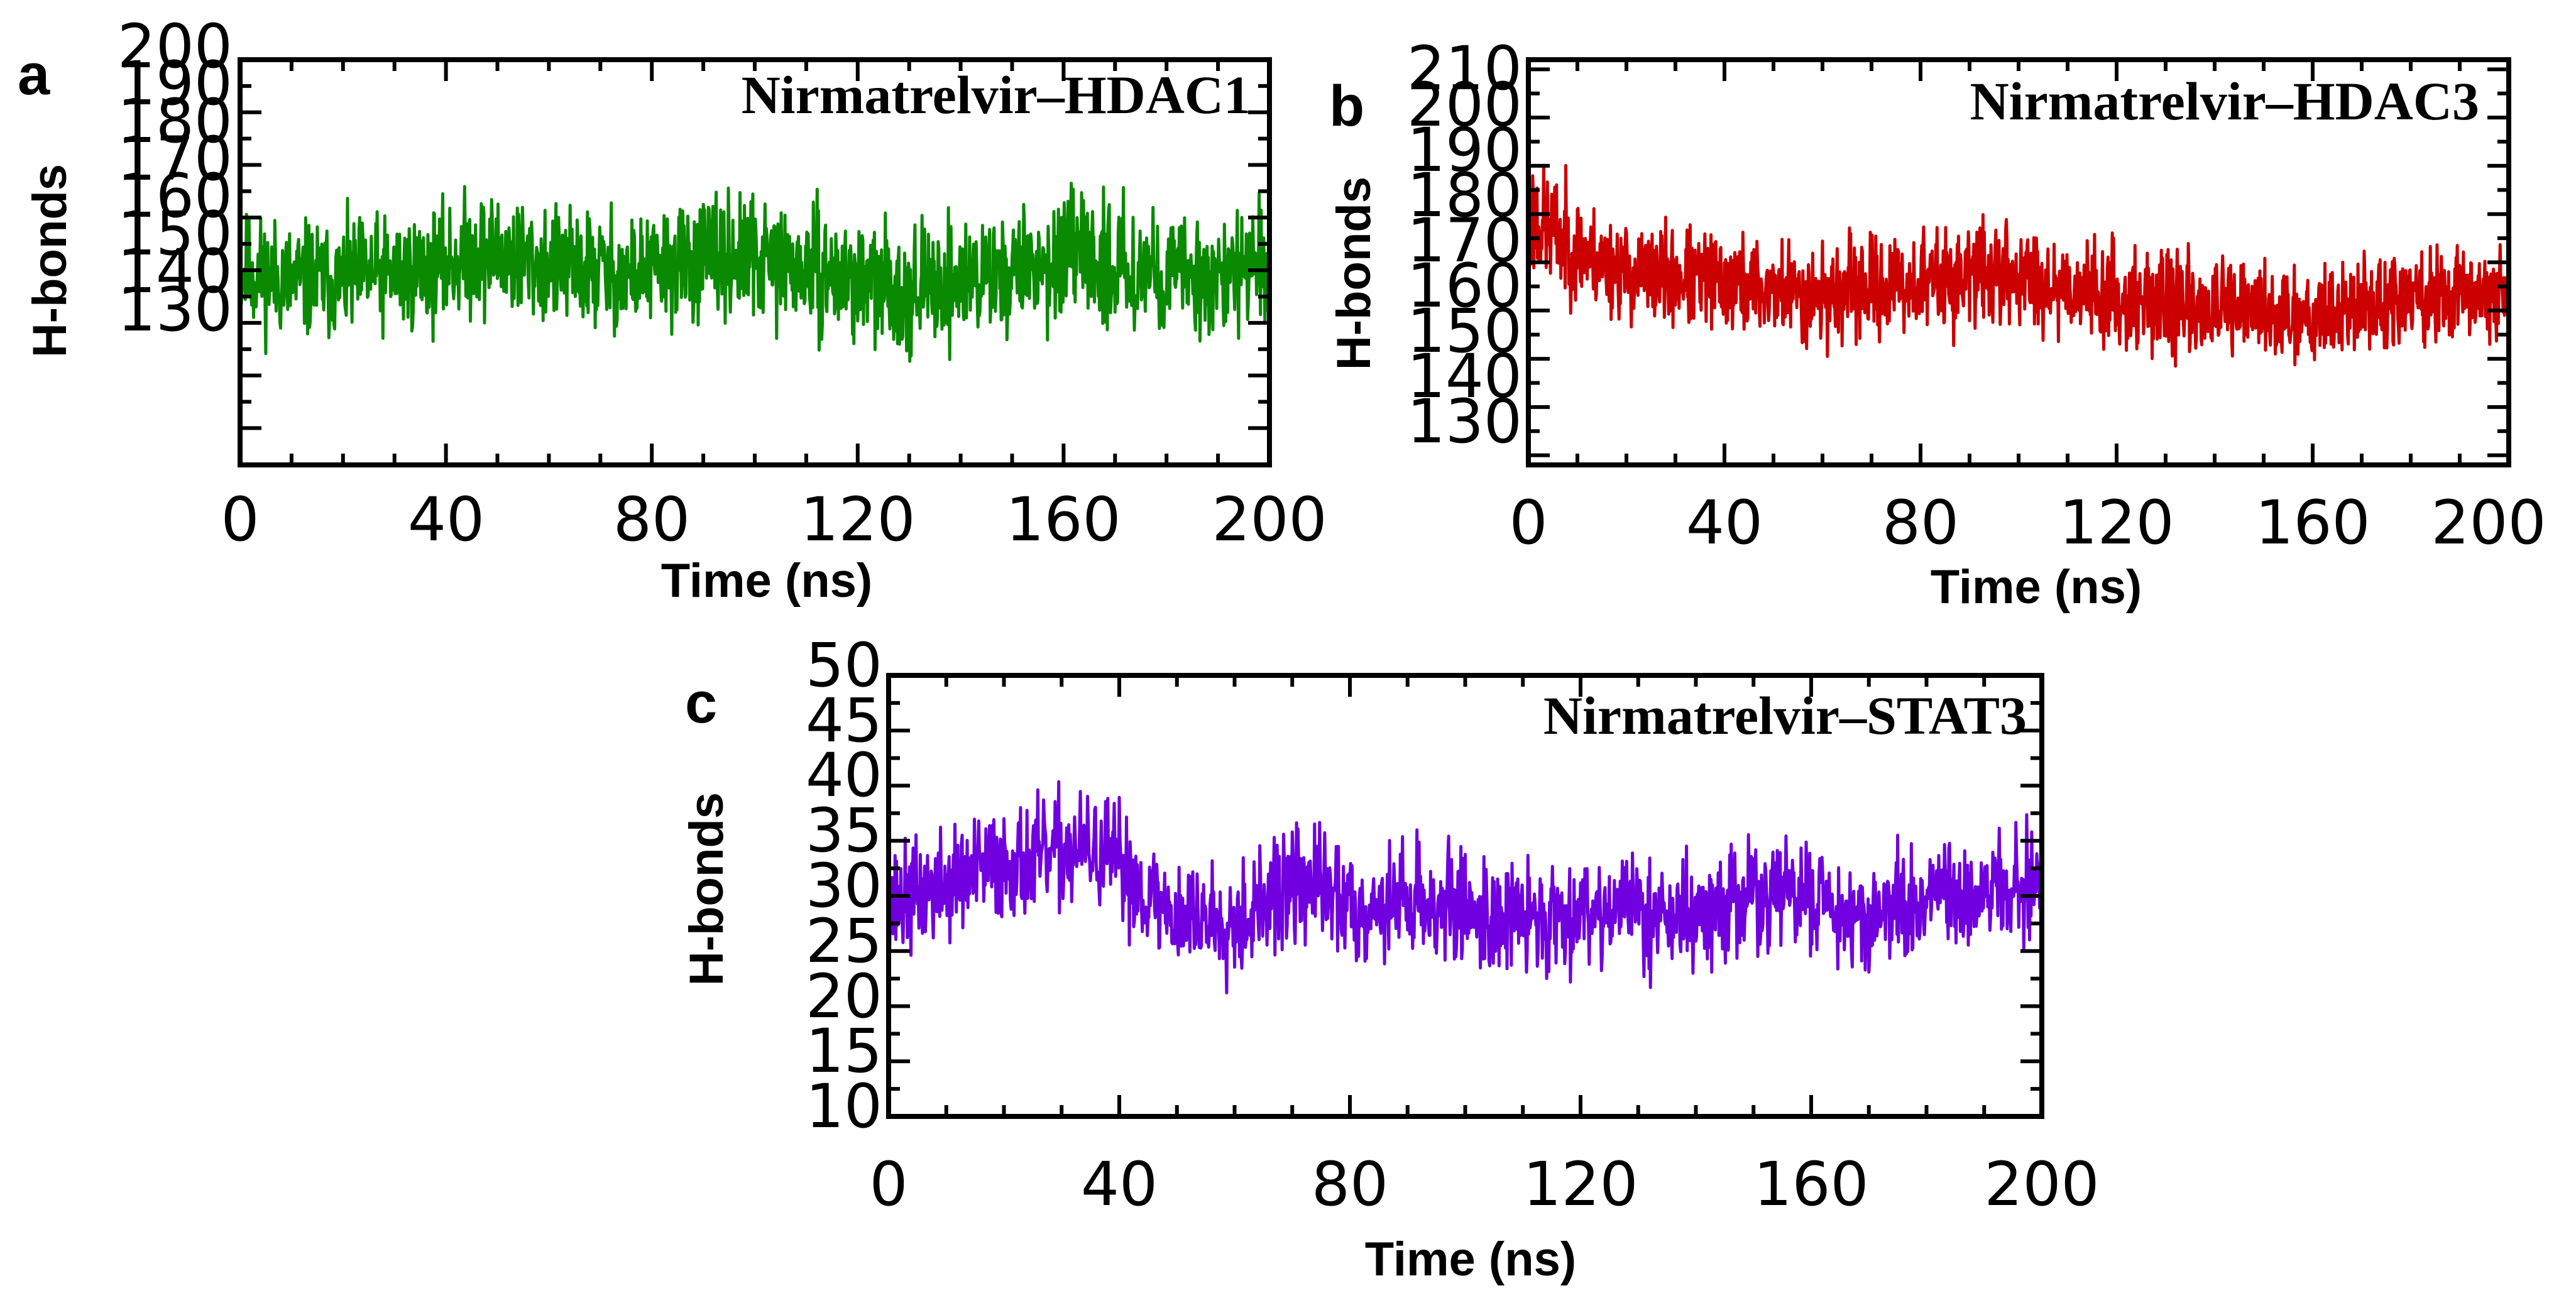 This screenshot has width=2576, height=1298. What do you see at coordinates (34, 75) in the screenshot?
I see `panel-letter: a` at bounding box center [34, 75].